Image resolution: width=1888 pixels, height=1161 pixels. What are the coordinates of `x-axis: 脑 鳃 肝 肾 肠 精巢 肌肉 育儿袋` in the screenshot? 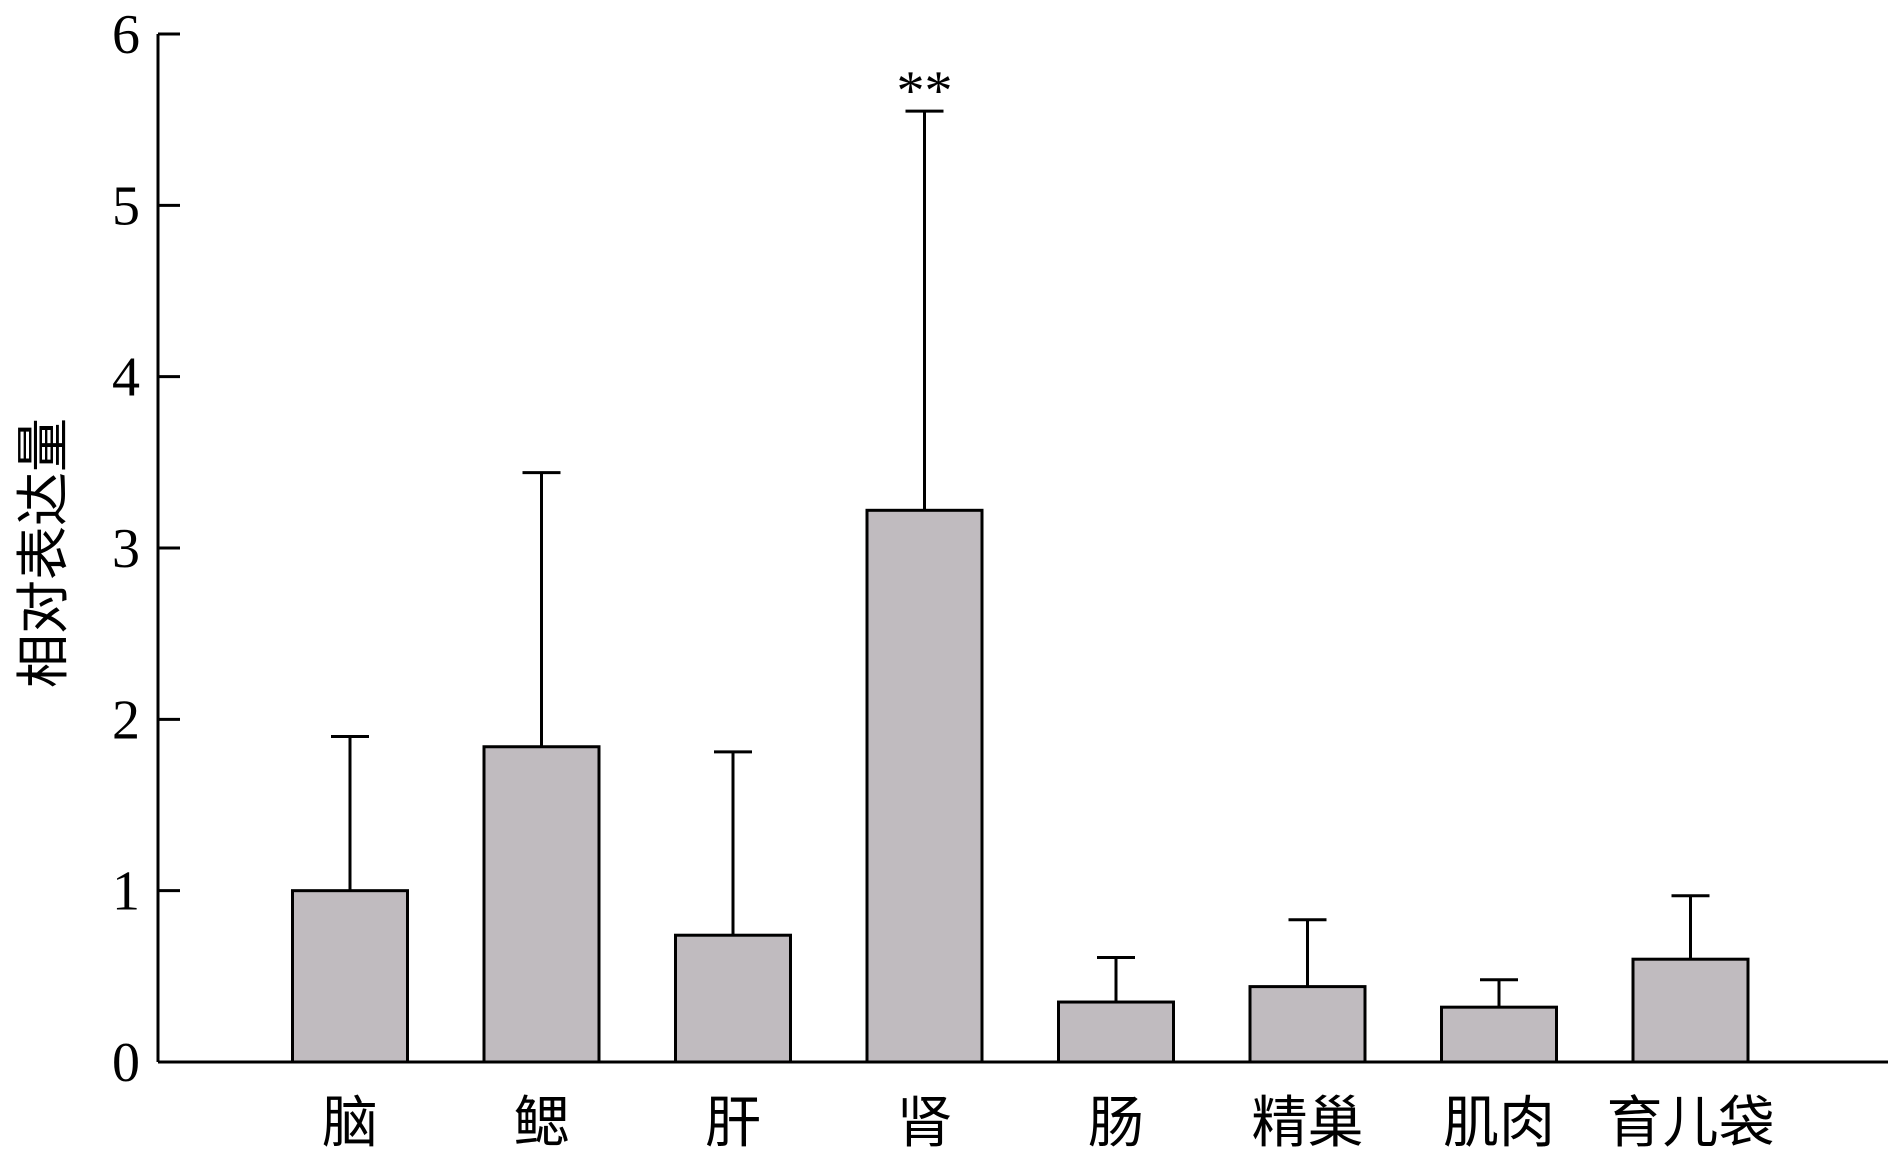 It's located at (1023, 1108).